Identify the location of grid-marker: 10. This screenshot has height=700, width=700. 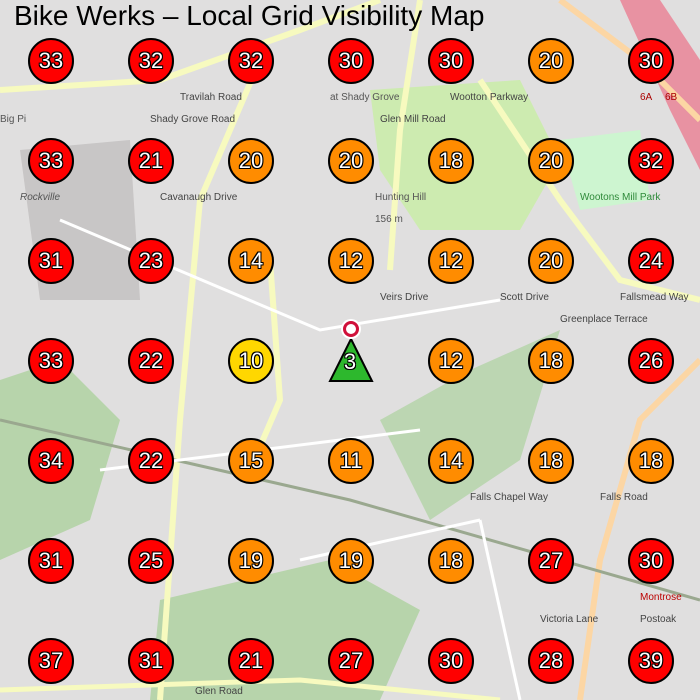
(251, 361).